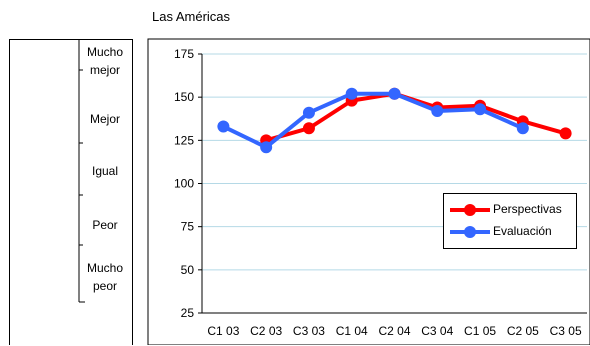 The image size is (590, 346). I want to click on x-tick-label-c2-05: C2 05, so click(523, 331).